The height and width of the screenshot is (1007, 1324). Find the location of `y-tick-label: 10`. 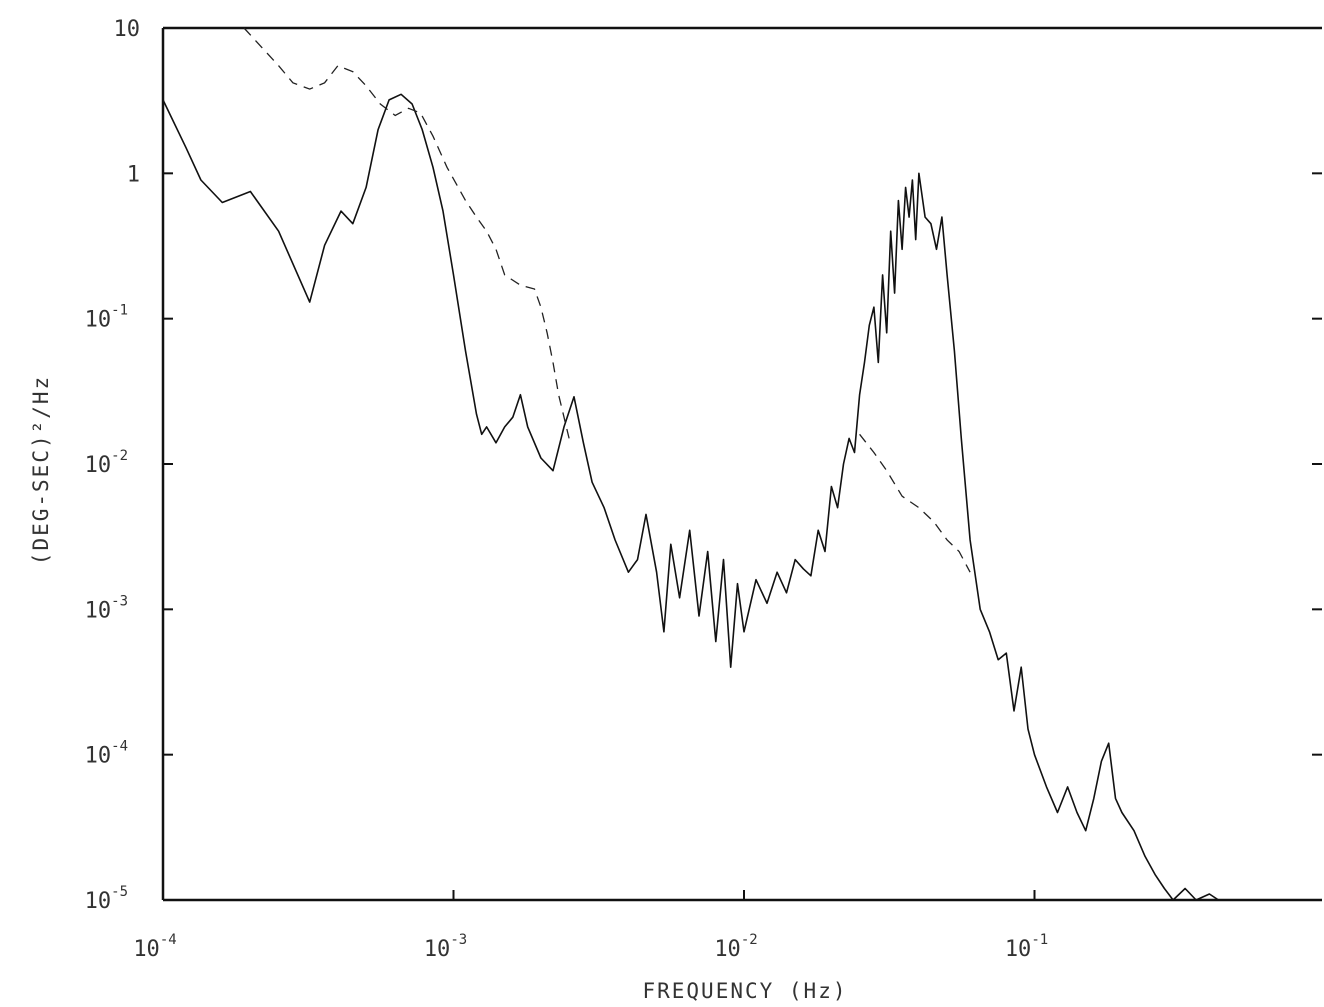

y-tick-label: 10 is located at coordinates (127, 29).